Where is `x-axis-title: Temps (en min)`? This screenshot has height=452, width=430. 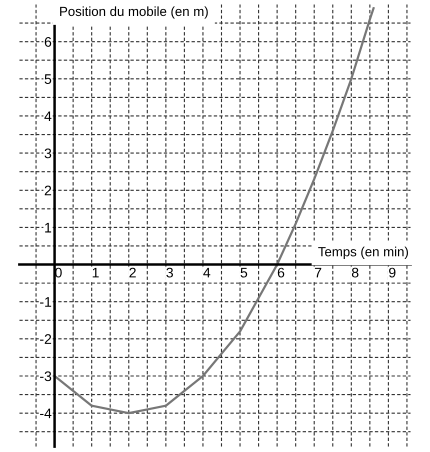
x-axis-title: Temps (en min) is located at coordinates (363, 252).